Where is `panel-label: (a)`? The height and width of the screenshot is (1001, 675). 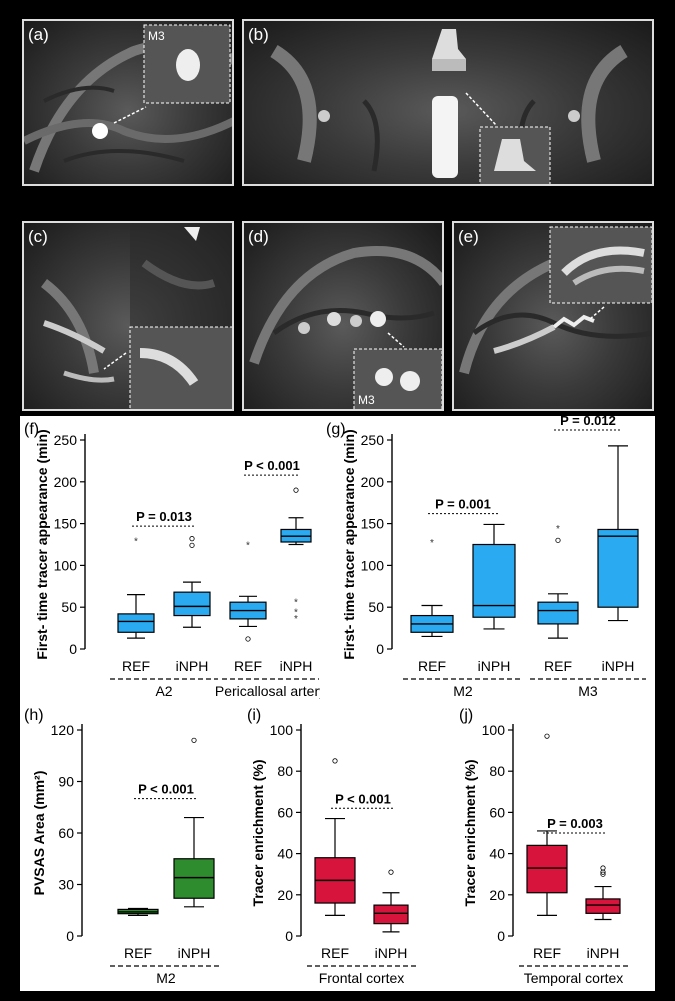 panel-label: (a) is located at coordinates (38, 34).